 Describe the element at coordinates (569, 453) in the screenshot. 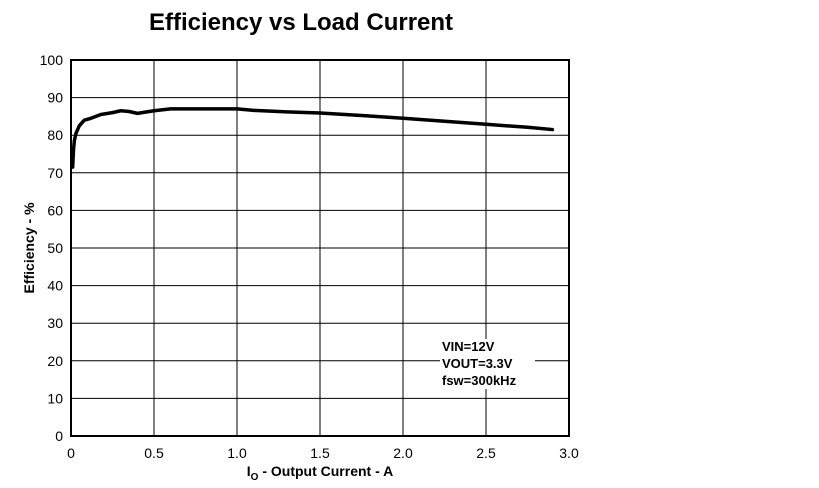

I see `x-tick-label: 3.0` at that location.